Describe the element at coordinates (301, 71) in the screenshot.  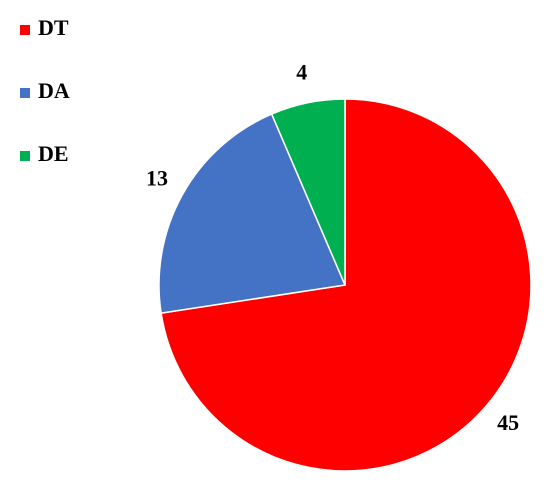
I see `data-label: 4` at that location.